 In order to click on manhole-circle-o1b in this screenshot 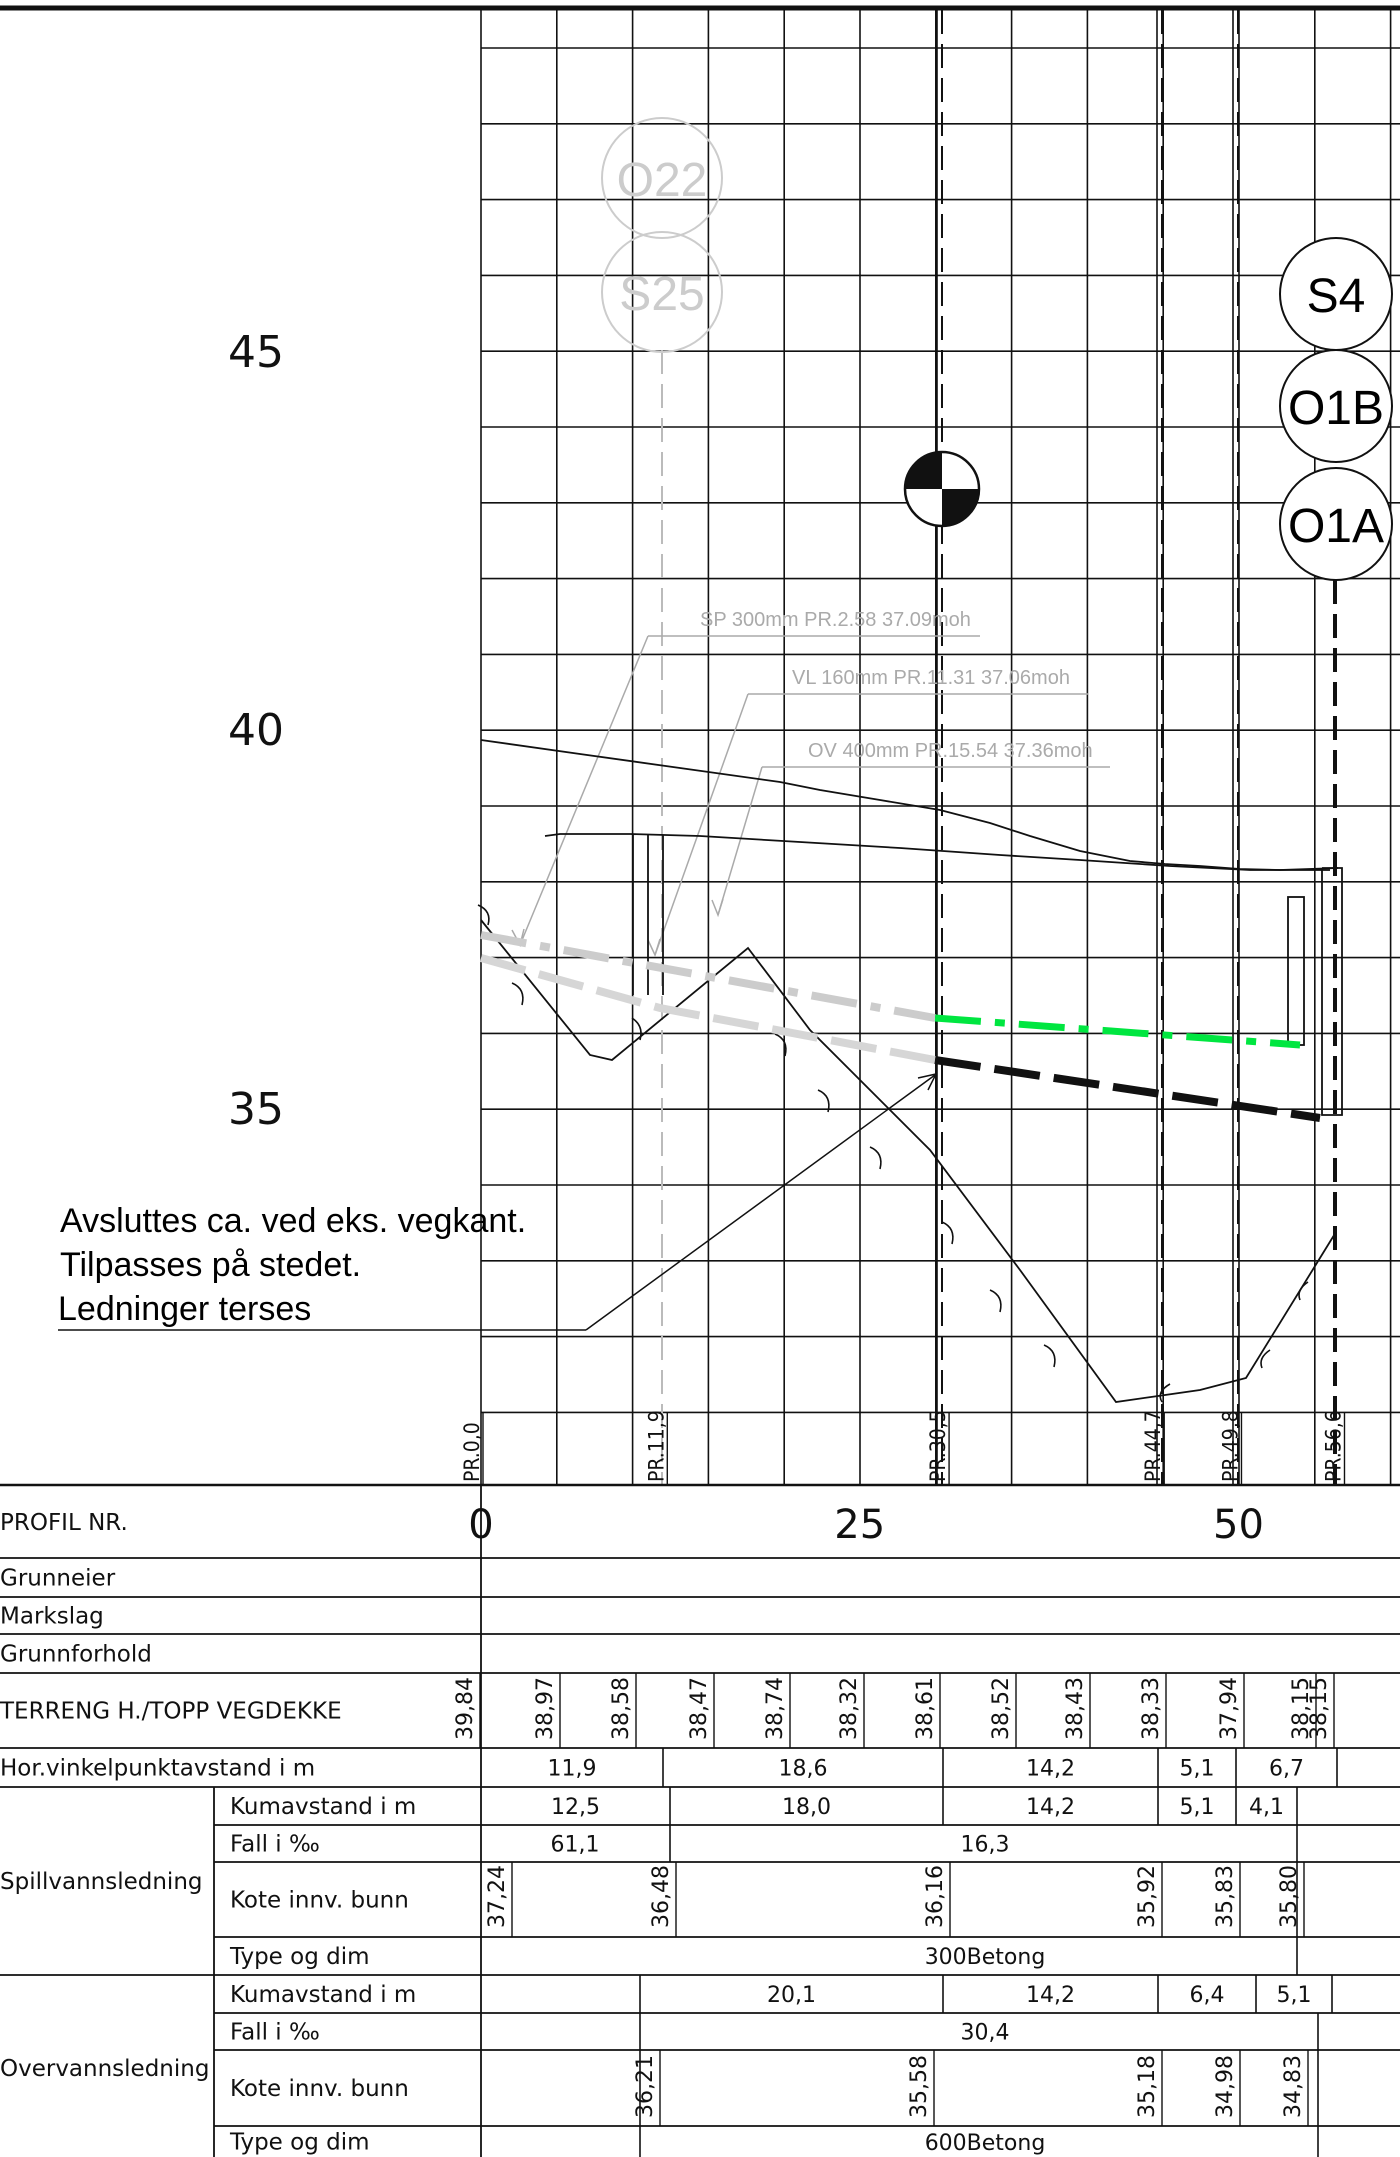, I will do `click(1336, 406)`.